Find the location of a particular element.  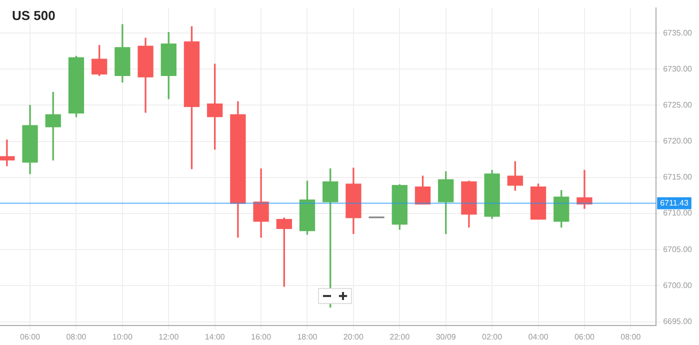

x-tick-label: 16:00 is located at coordinates (261, 337).